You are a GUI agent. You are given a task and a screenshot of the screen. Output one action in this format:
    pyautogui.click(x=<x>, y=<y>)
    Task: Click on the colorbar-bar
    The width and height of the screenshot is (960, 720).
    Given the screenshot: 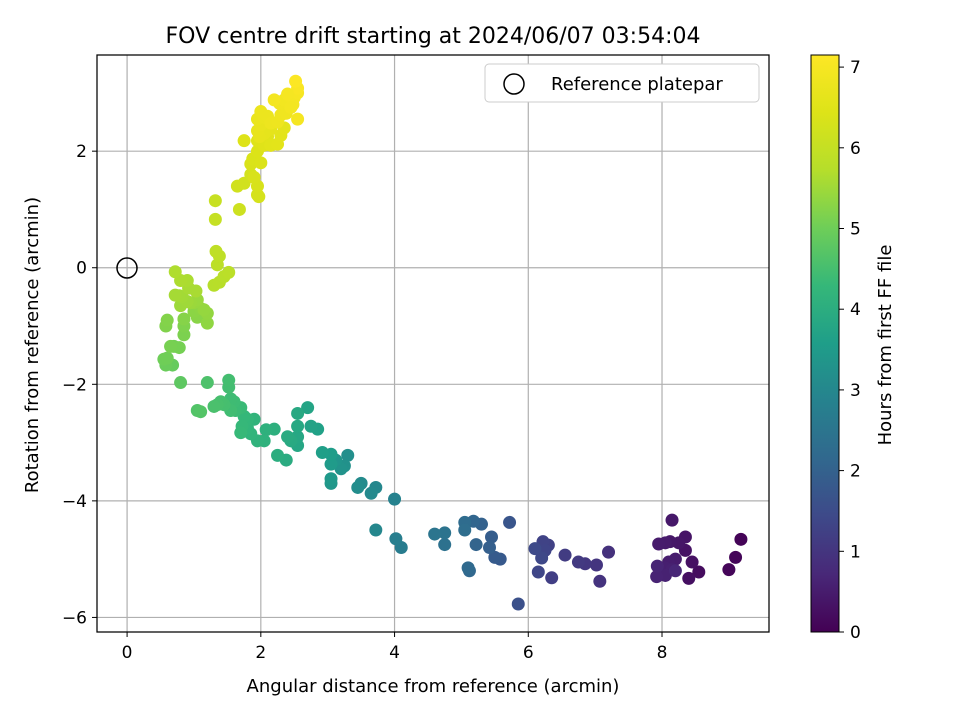 What is the action you would take?
    pyautogui.click(x=825, y=343)
    